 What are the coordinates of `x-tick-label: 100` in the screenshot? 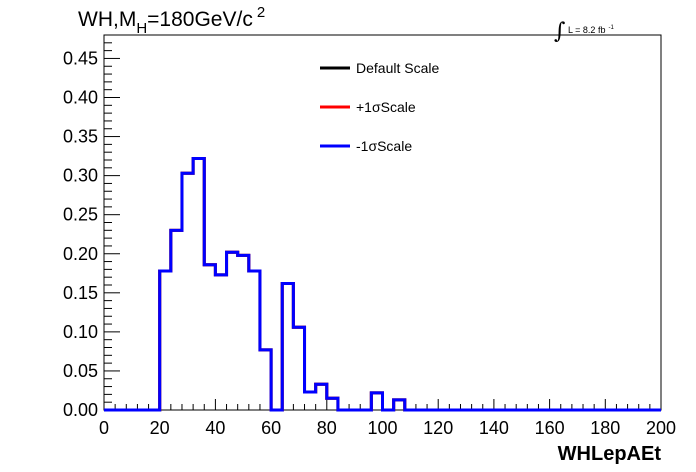 It's located at (382, 428).